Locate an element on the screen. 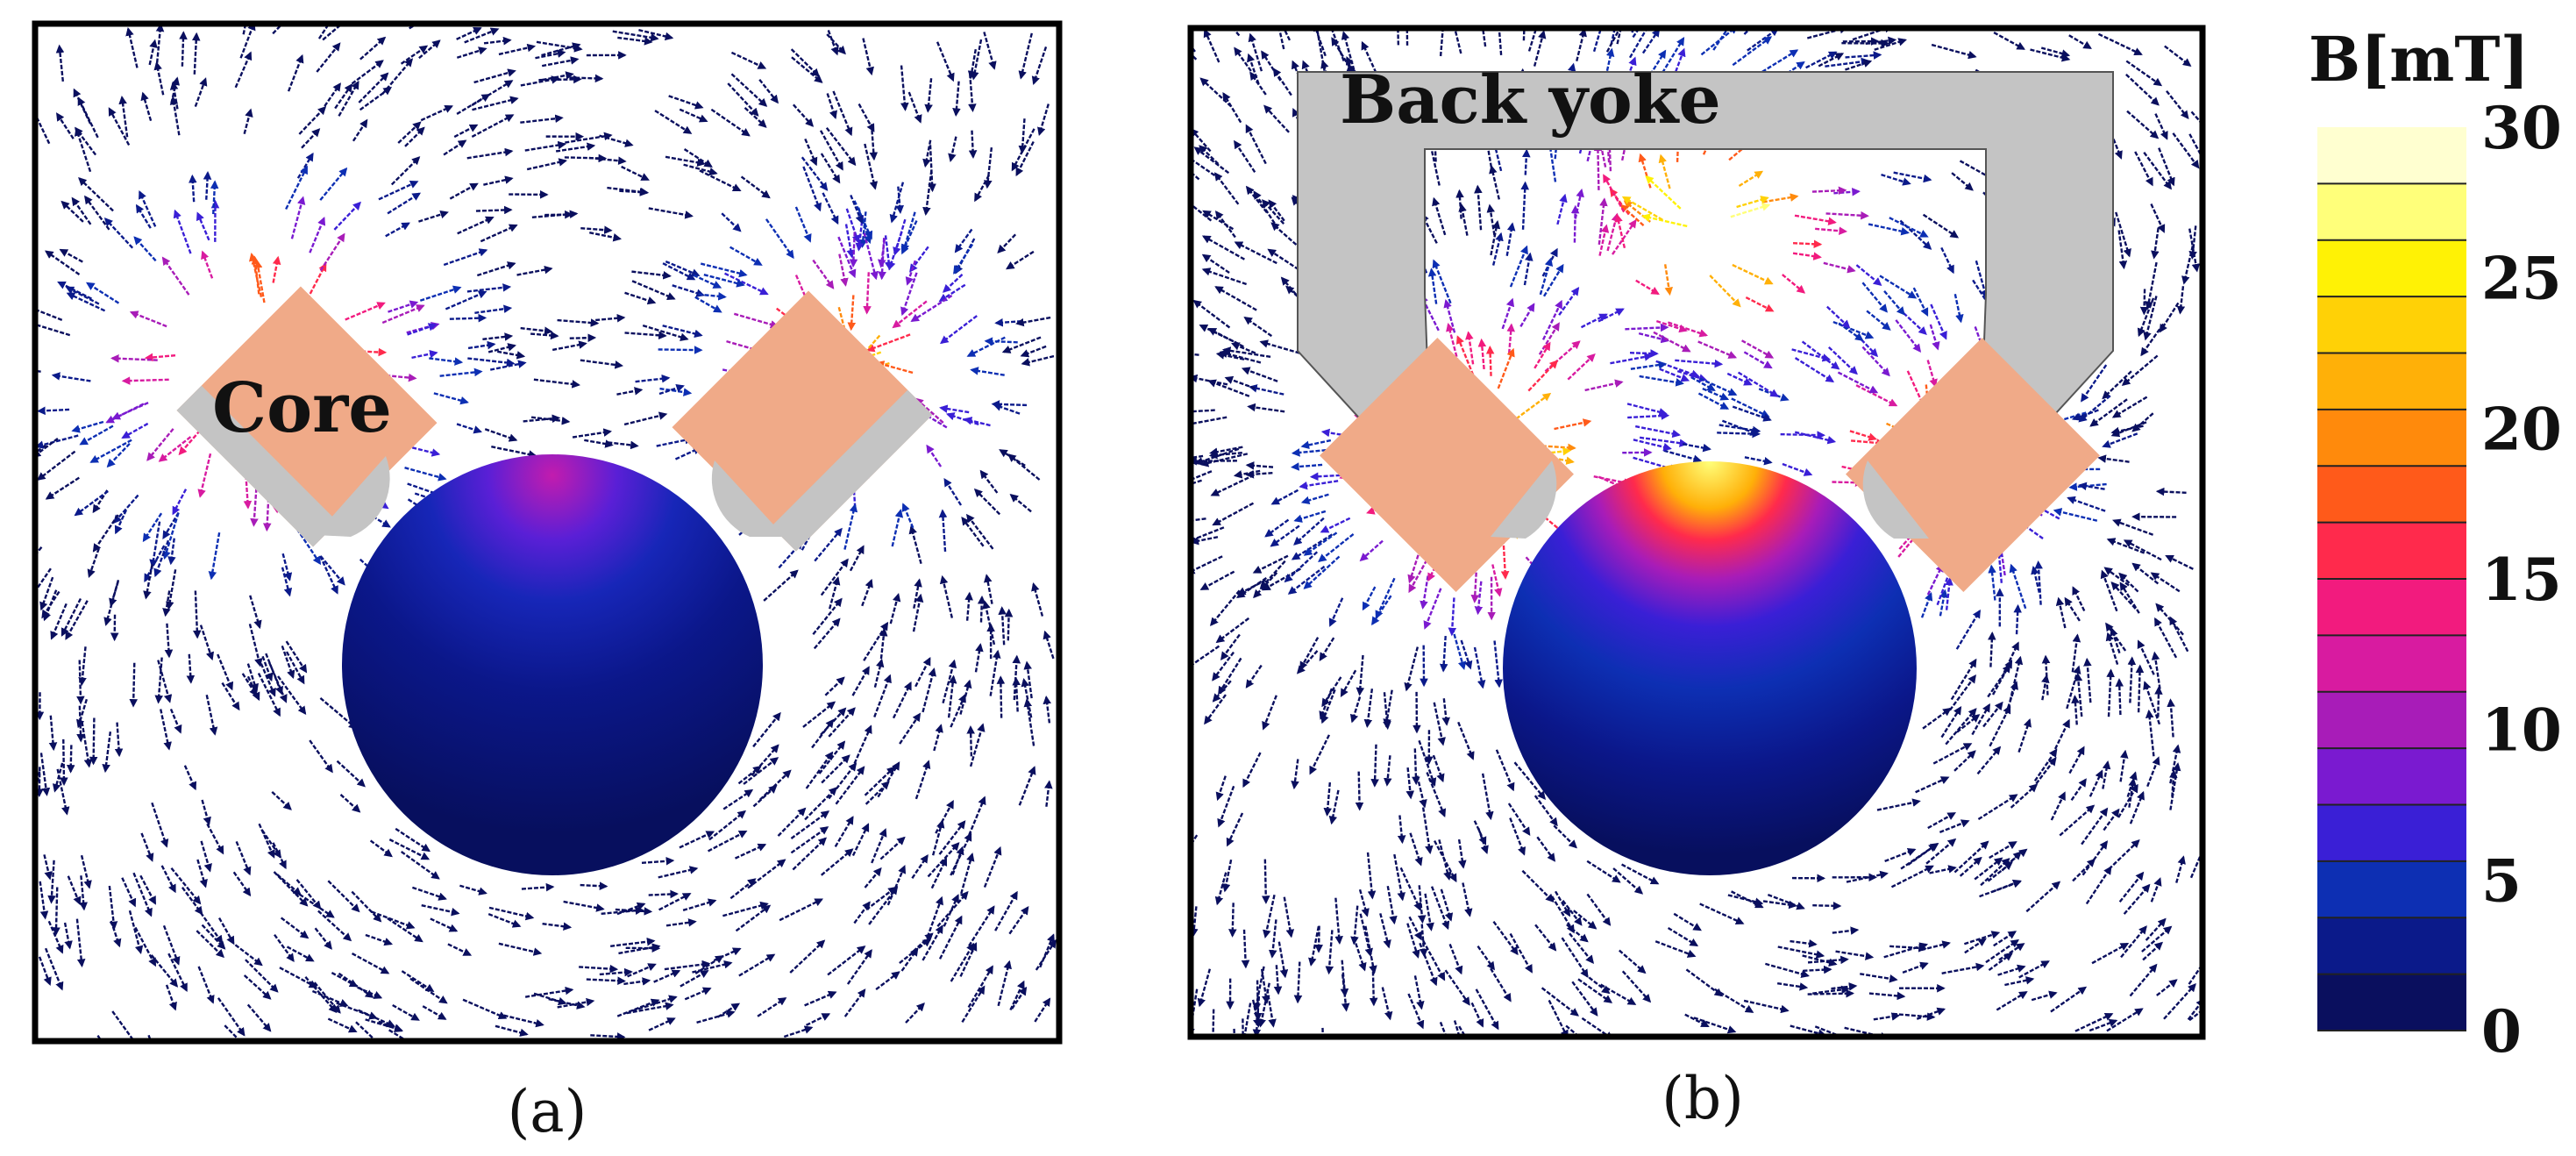  pole-tip-left-b is located at coordinates (1524, 499).